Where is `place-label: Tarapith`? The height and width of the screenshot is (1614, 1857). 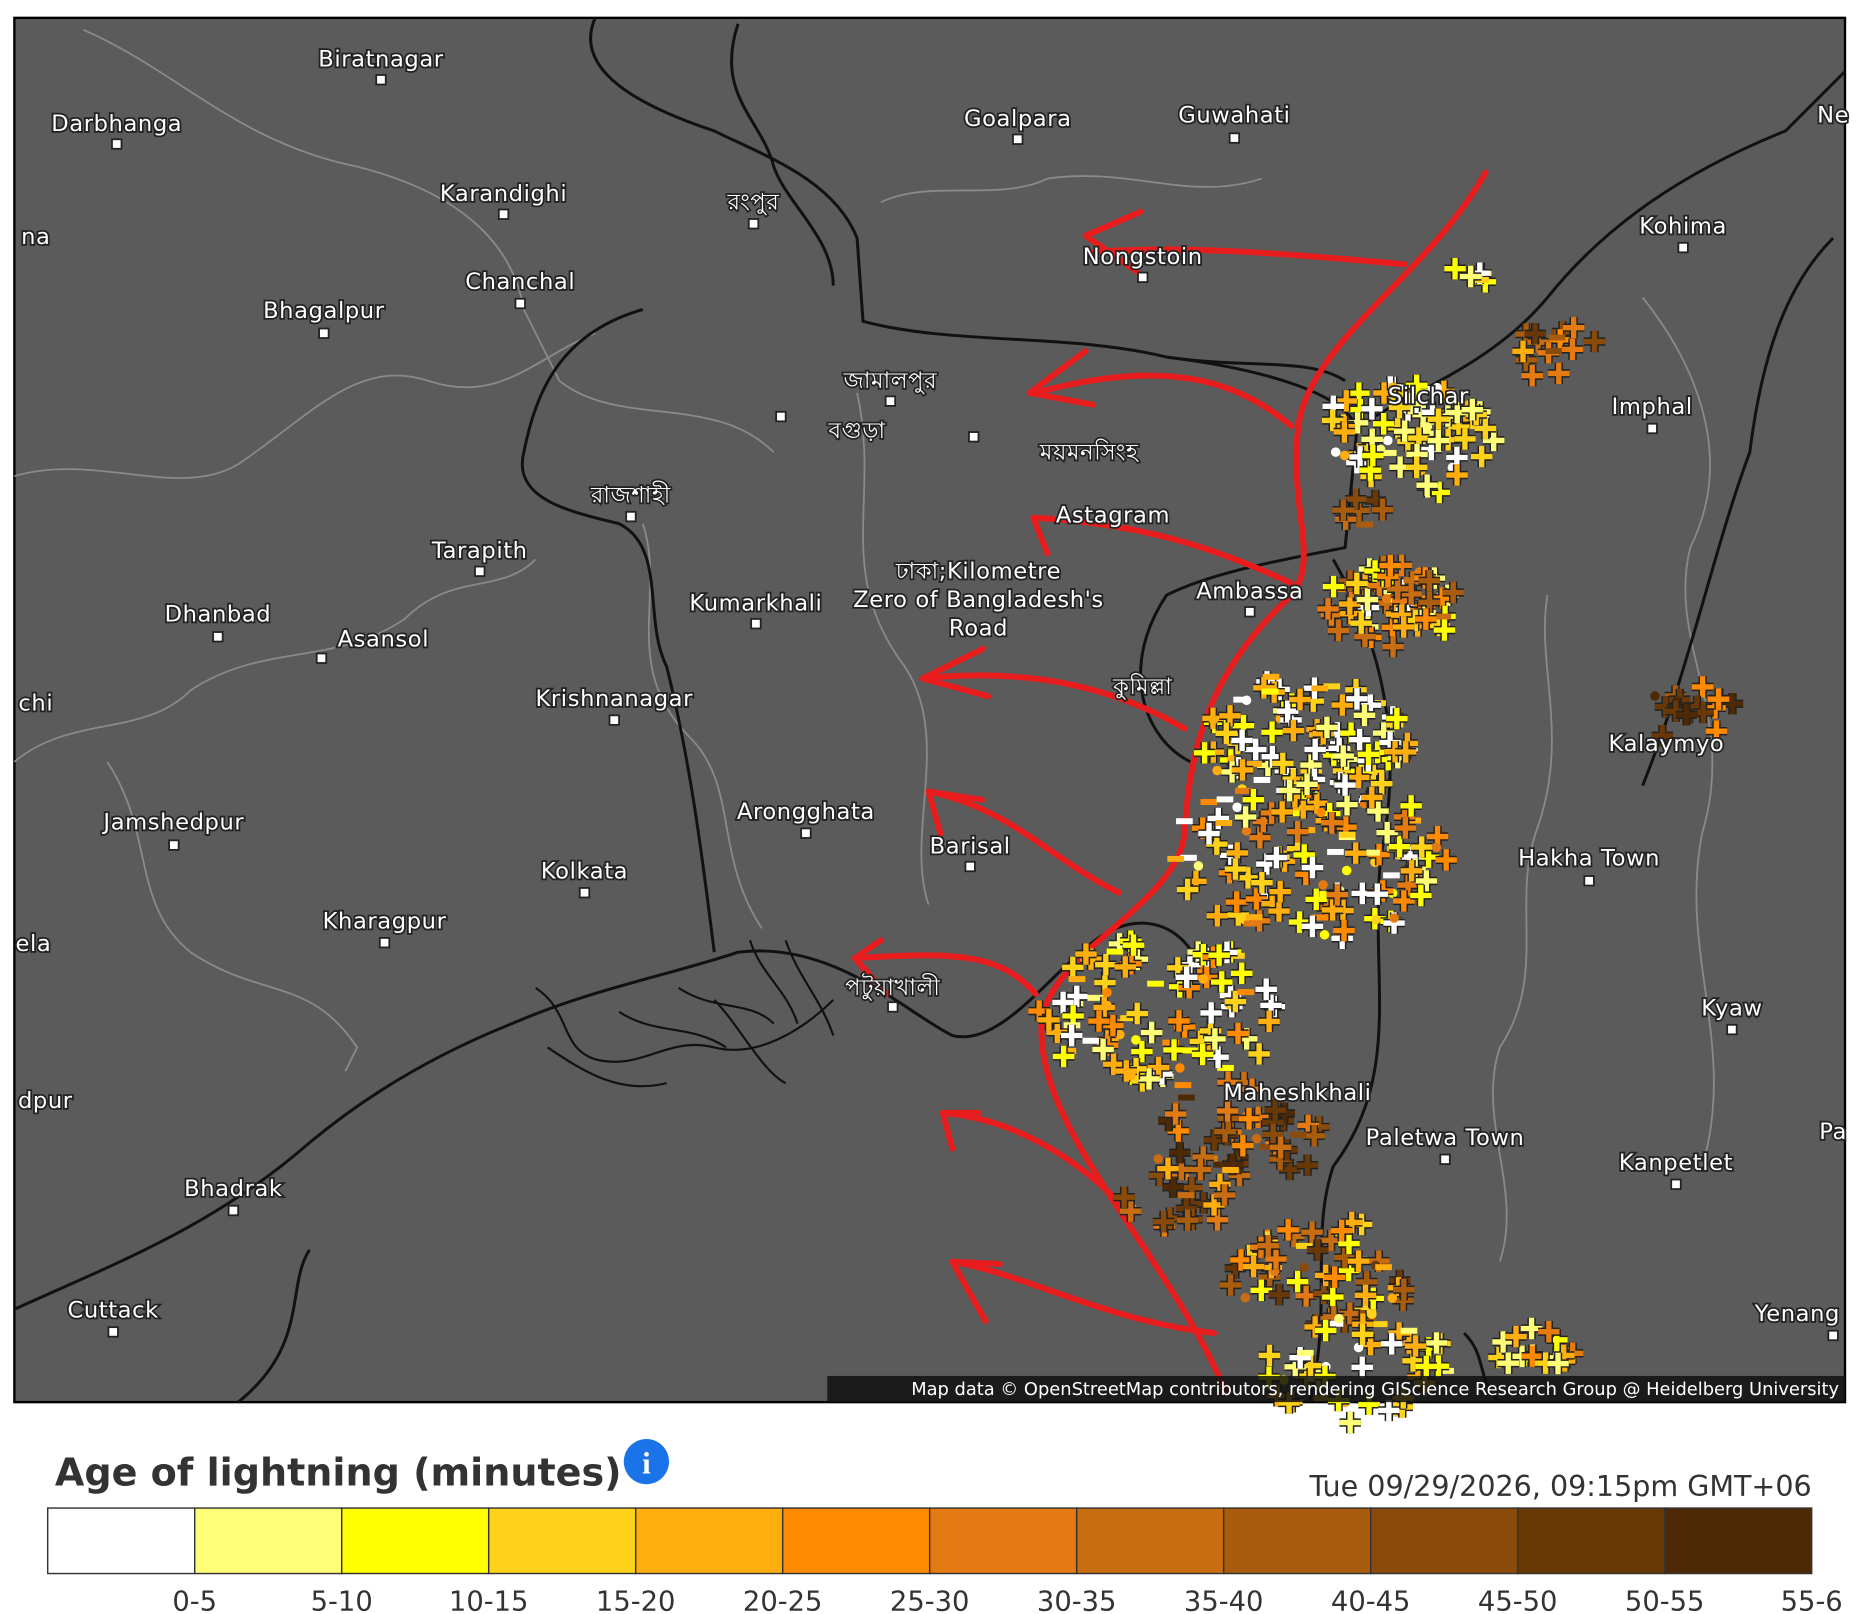
place-label: Tarapith is located at coordinates (479, 551).